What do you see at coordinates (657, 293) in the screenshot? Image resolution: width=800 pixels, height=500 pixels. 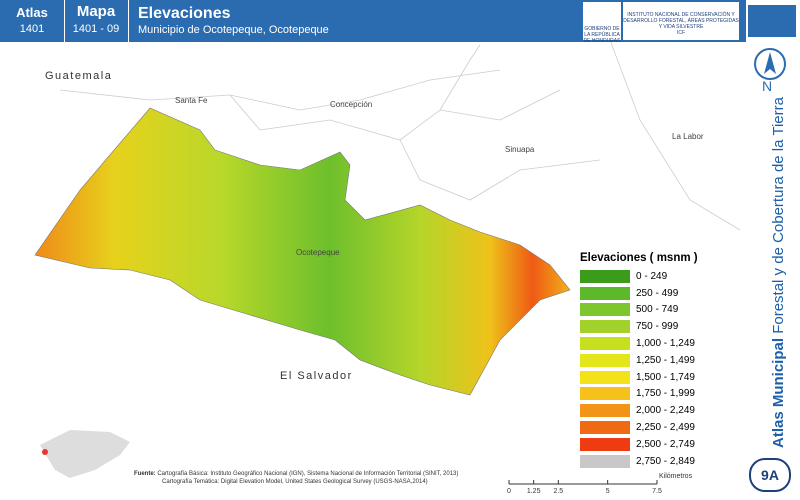 I see `legend-label: 250 - 499` at bounding box center [657, 293].